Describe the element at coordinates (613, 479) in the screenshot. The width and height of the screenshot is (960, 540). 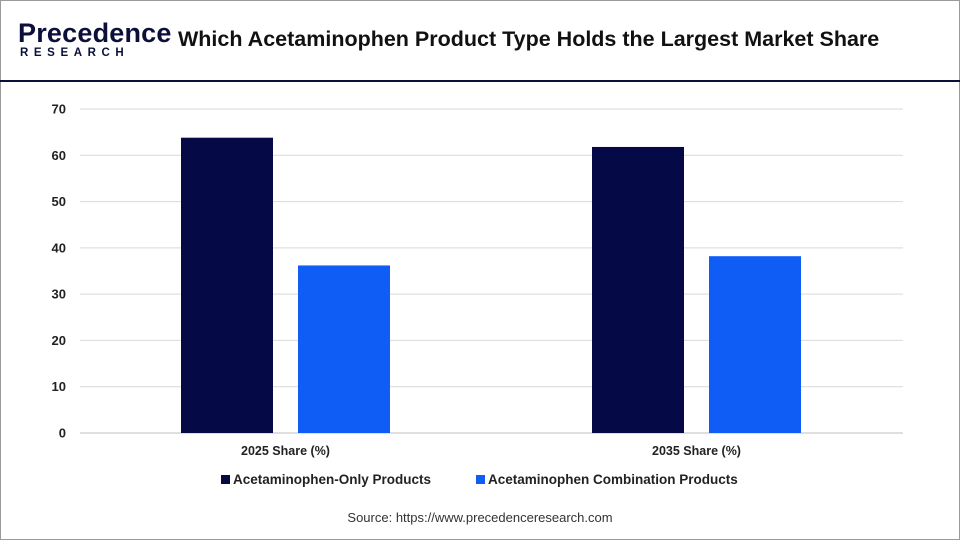
I see `legend-label-combination: Acetaminophen Combination Products` at that location.